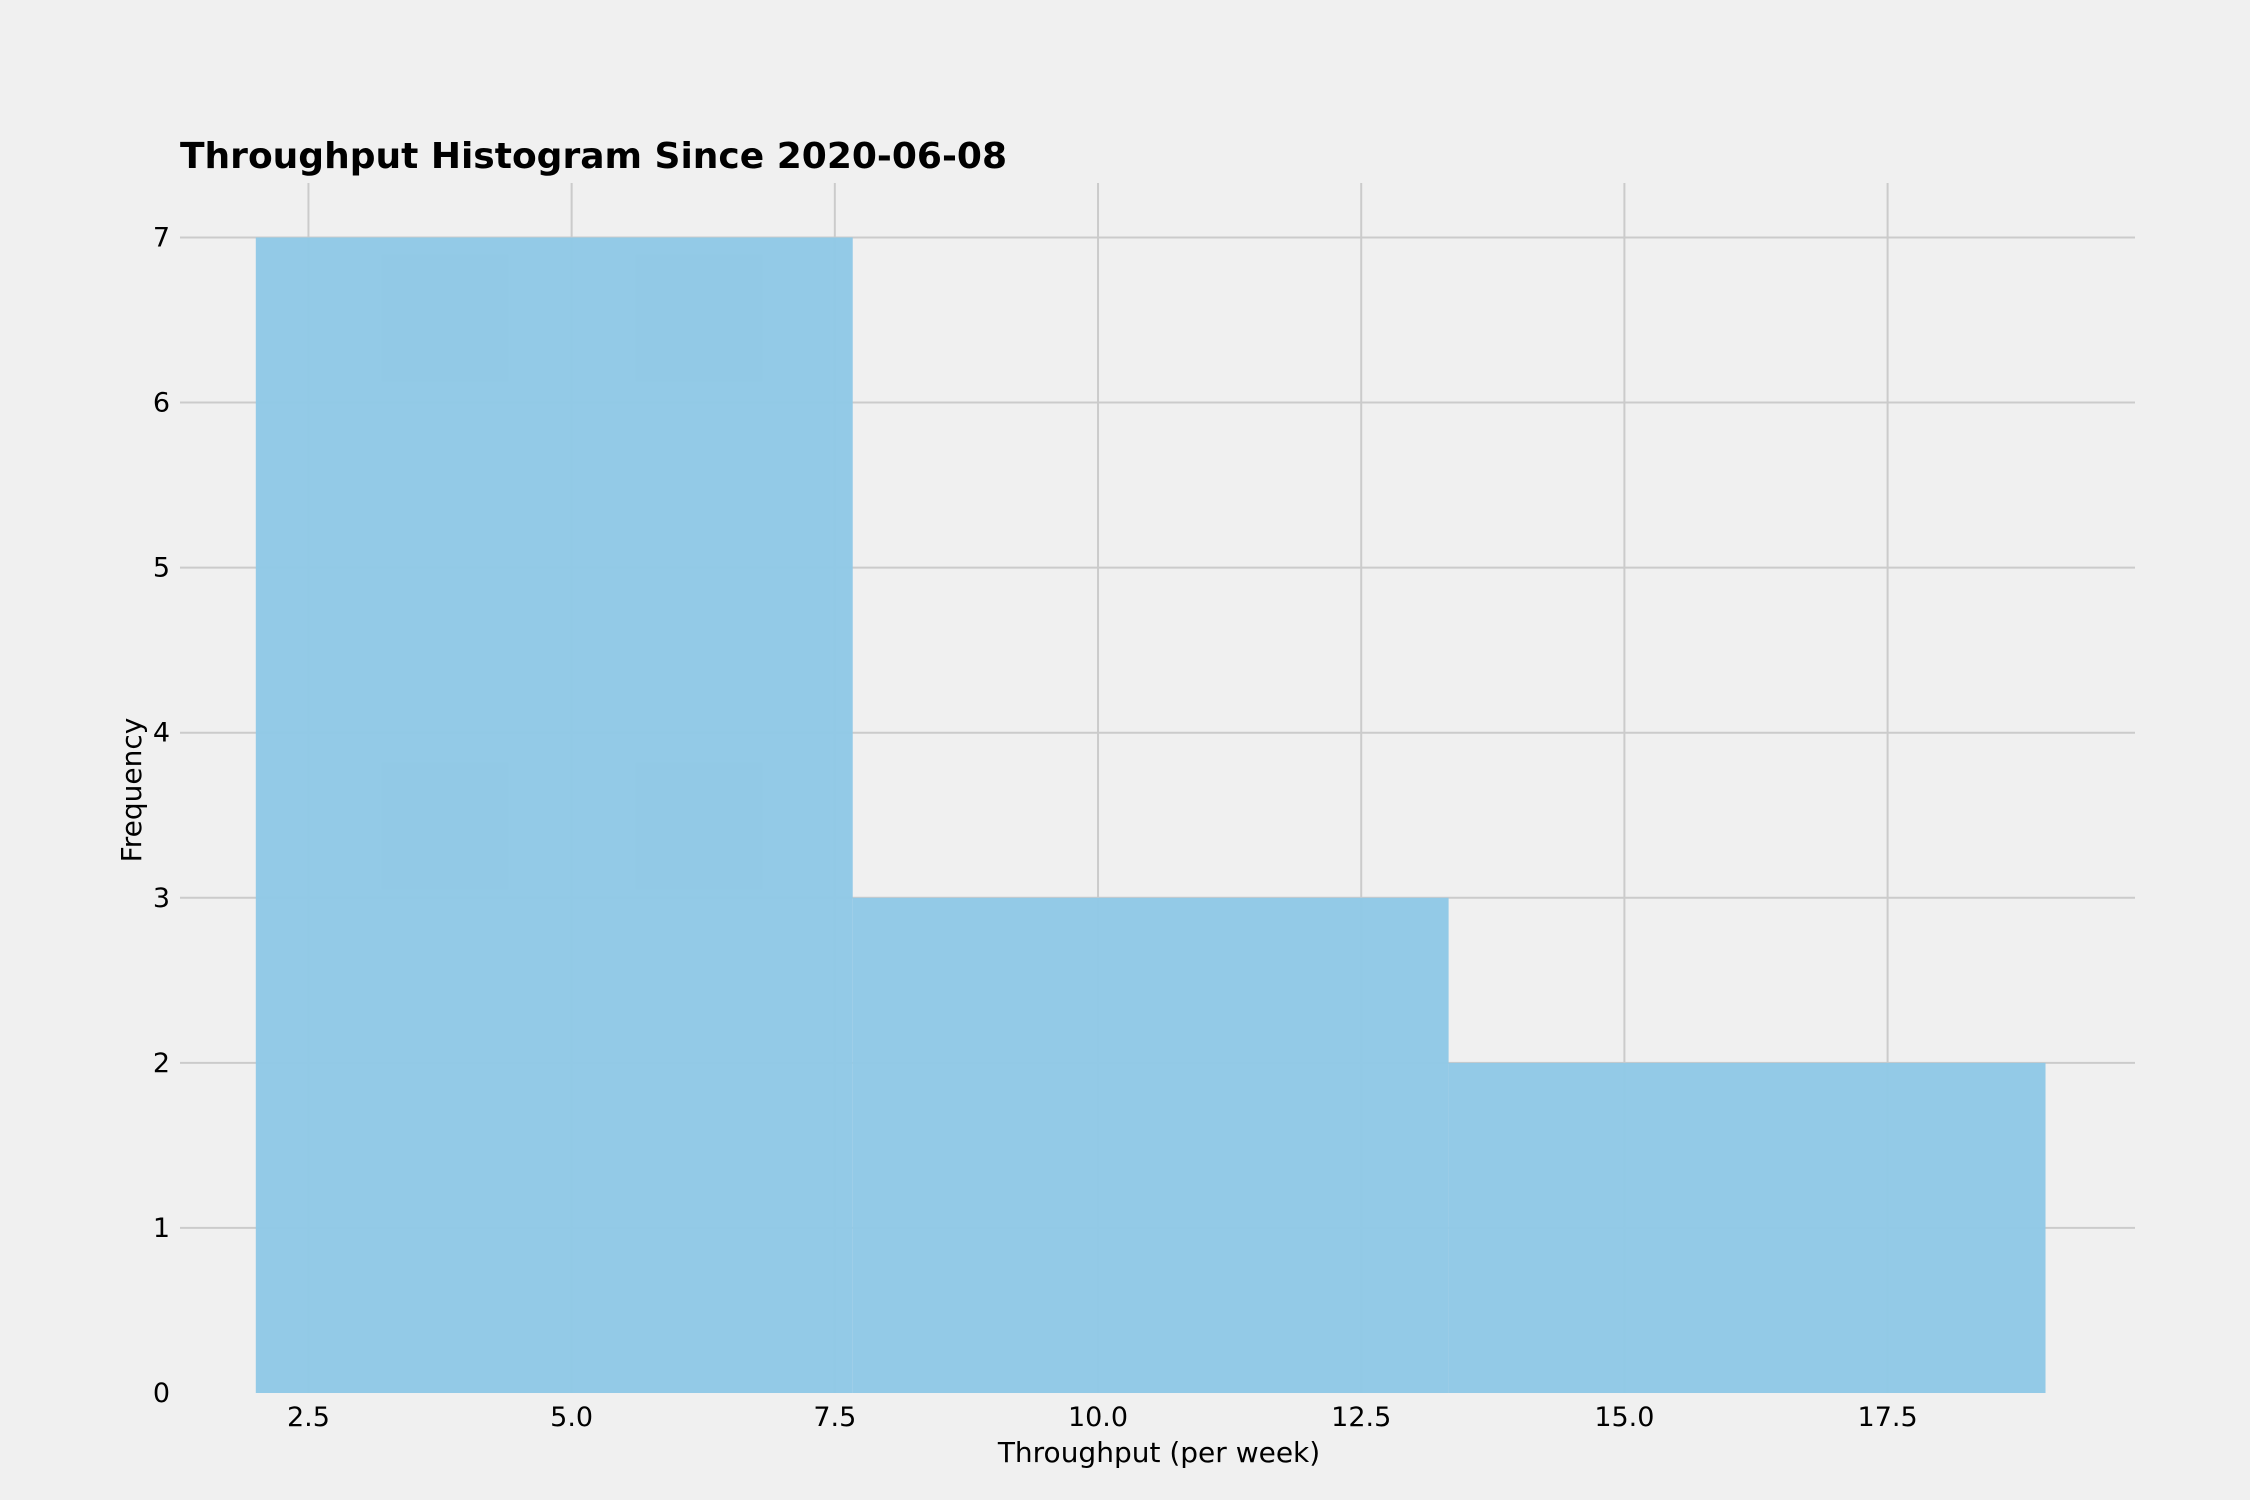 Image resolution: width=2250 pixels, height=1500 pixels. I want to click on x-tick-label: 7.5, so click(834, 1417).